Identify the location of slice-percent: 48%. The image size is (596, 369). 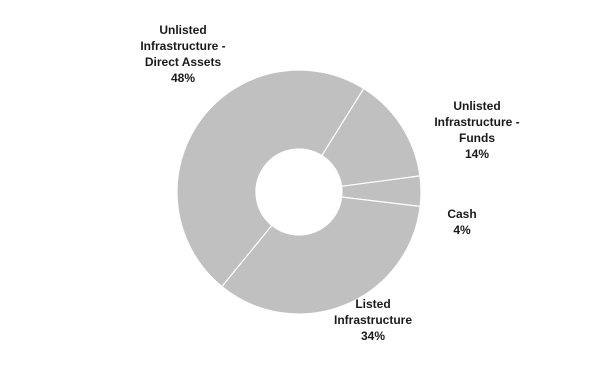
(183, 78).